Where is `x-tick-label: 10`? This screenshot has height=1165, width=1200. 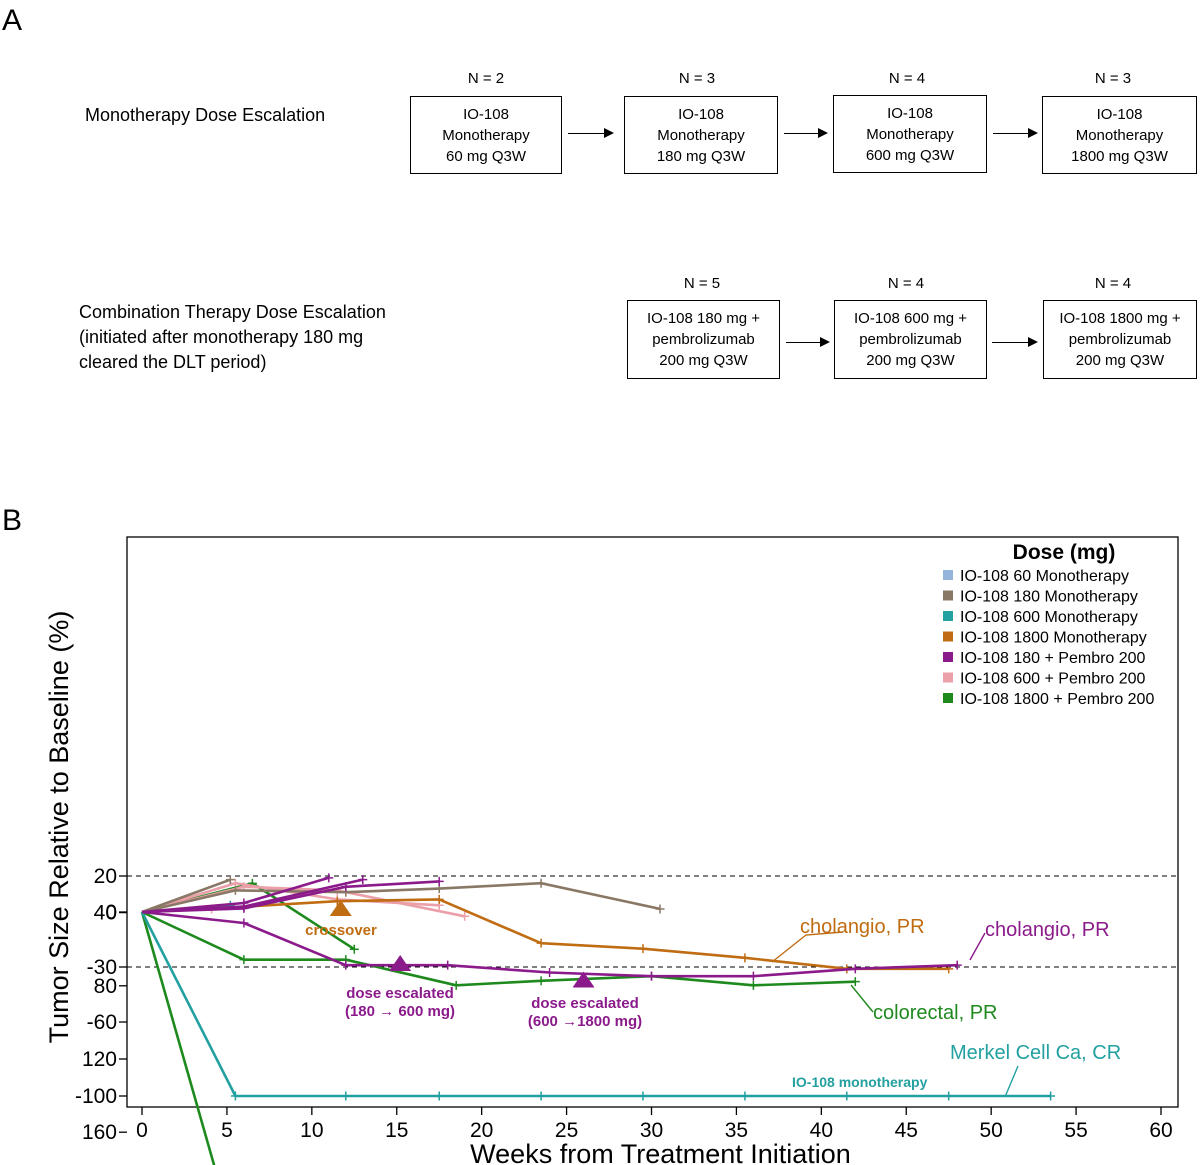
x-tick-label: 10 is located at coordinates (311, 1130).